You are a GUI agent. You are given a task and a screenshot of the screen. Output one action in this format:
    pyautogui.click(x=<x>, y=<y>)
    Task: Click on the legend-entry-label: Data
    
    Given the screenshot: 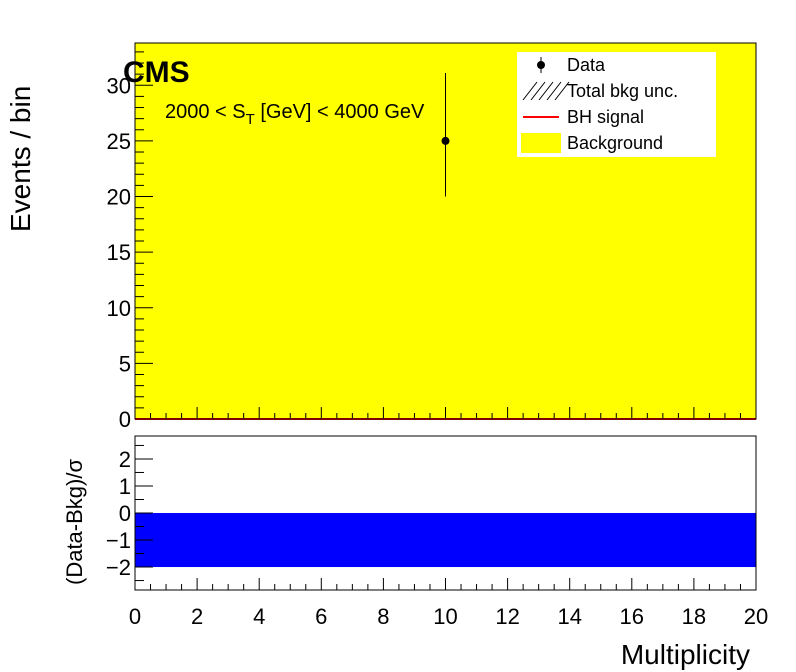 What is the action you would take?
    pyautogui.click(x=586, y=65)
    